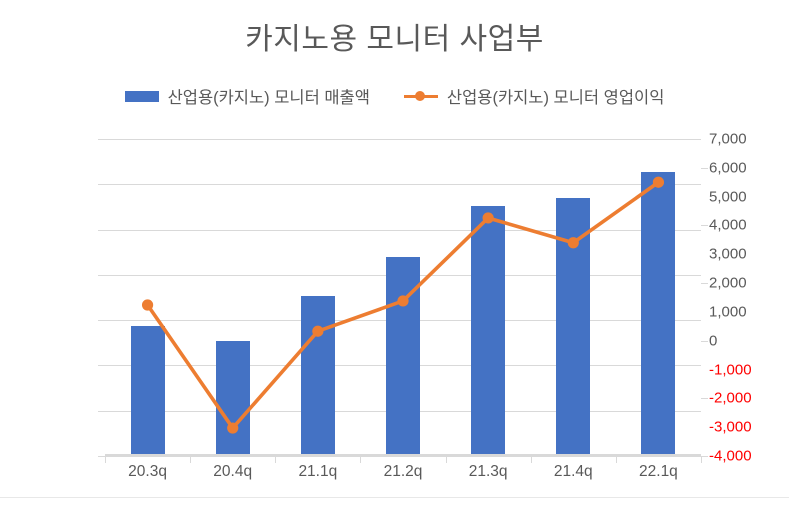 The height and width of the screenshot is (506, 789). Describe the element at coordinates (730, 427) in the screenshot. I see `y-axis-right-label: -3,000` at that location.